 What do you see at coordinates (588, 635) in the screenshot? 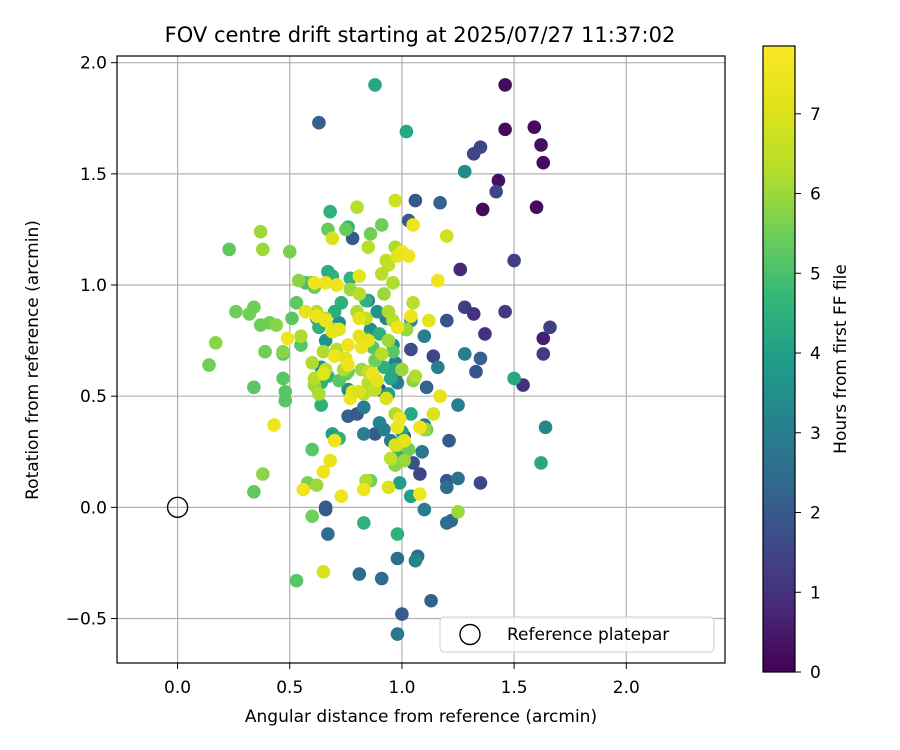
I see `legend-entry-reference: Reference platepar` at bounding box center [588, 635].